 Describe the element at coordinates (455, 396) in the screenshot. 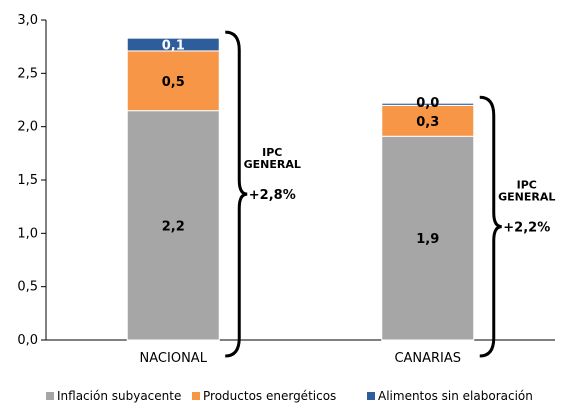

I see `legend-label: Alimentos sin elaboración` at that location.